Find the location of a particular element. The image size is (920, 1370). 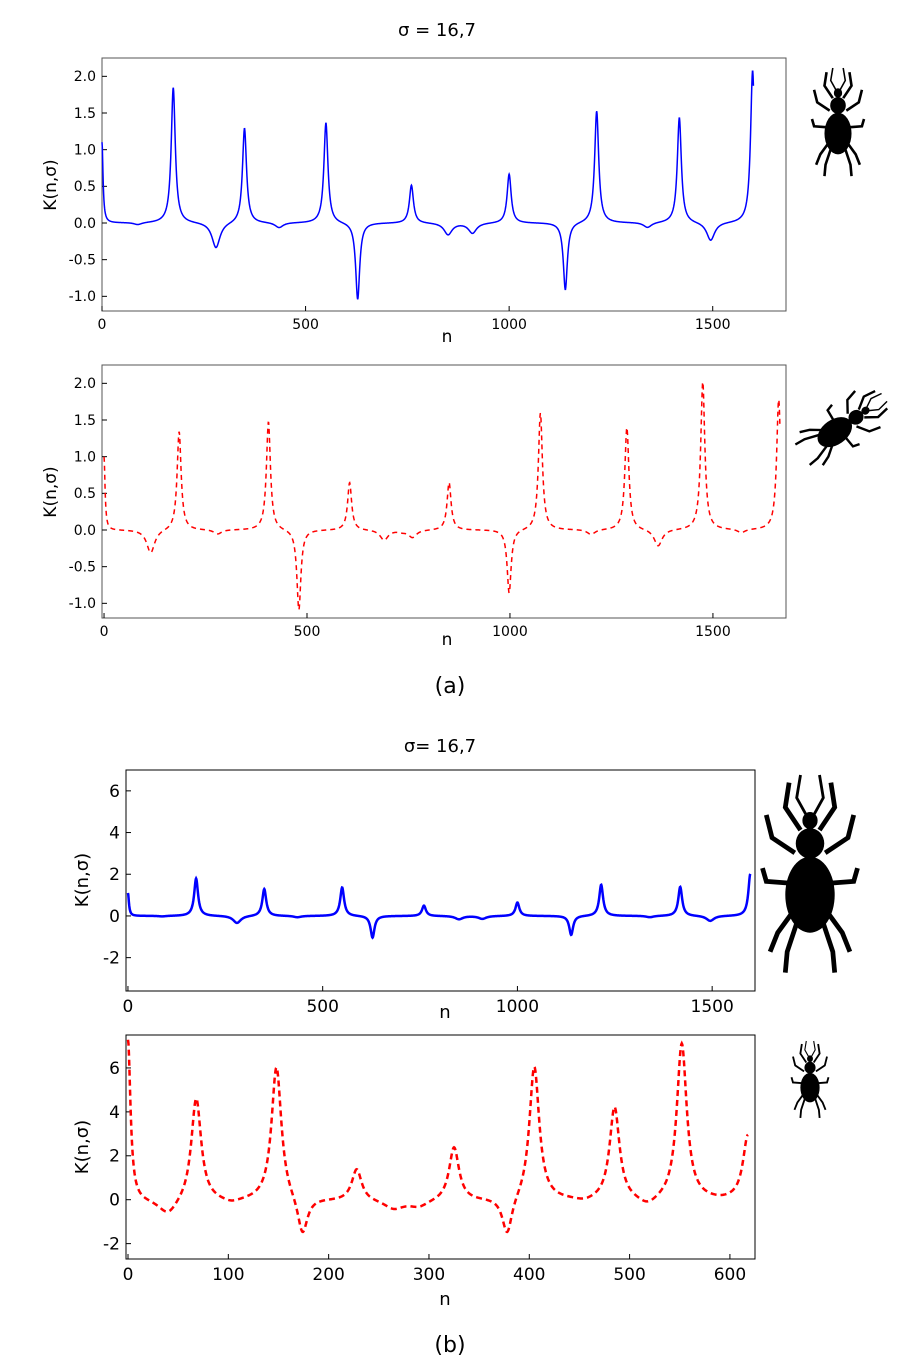

chart-a-bottom-ytick-label: 2.0 is located at coordinates (85, 384).